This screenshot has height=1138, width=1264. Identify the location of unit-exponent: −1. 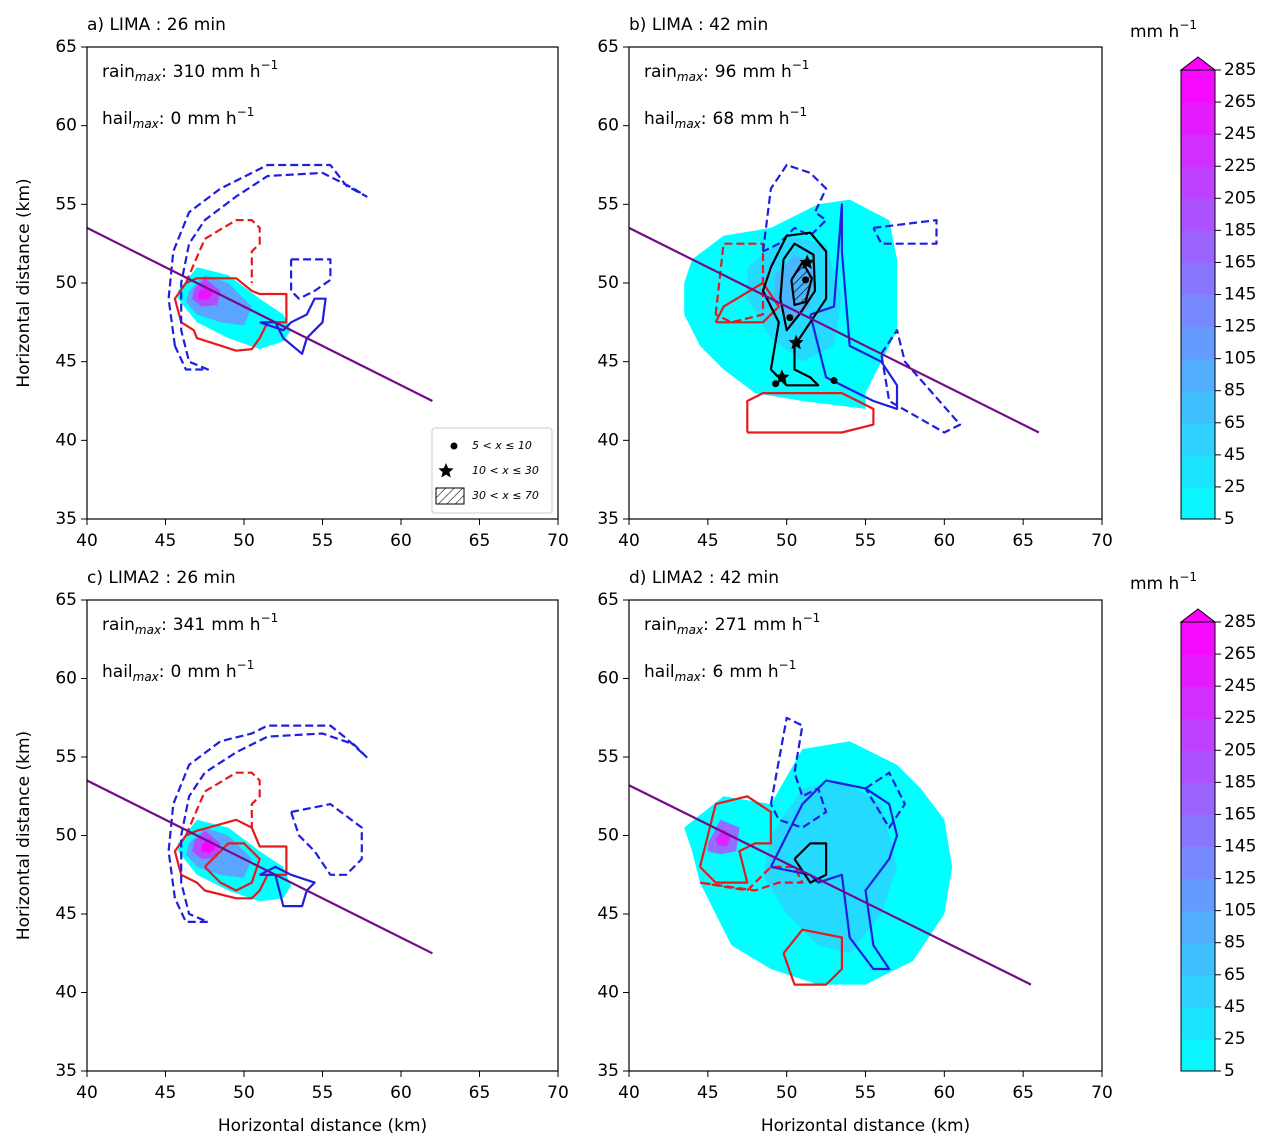
(270, 65).